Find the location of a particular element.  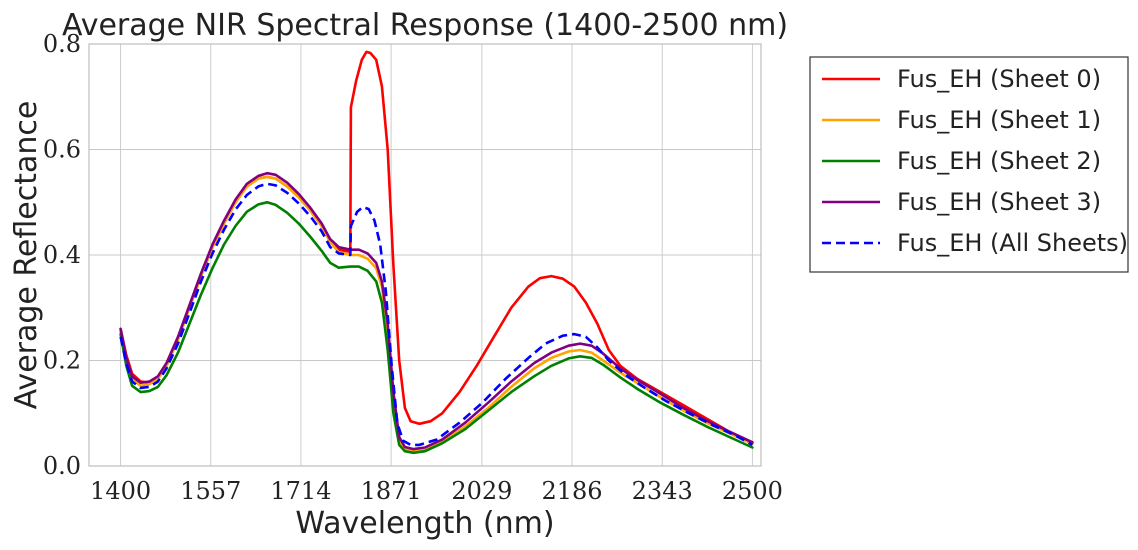

x-tick-label: 2343 is located at coordinates (662, 491).